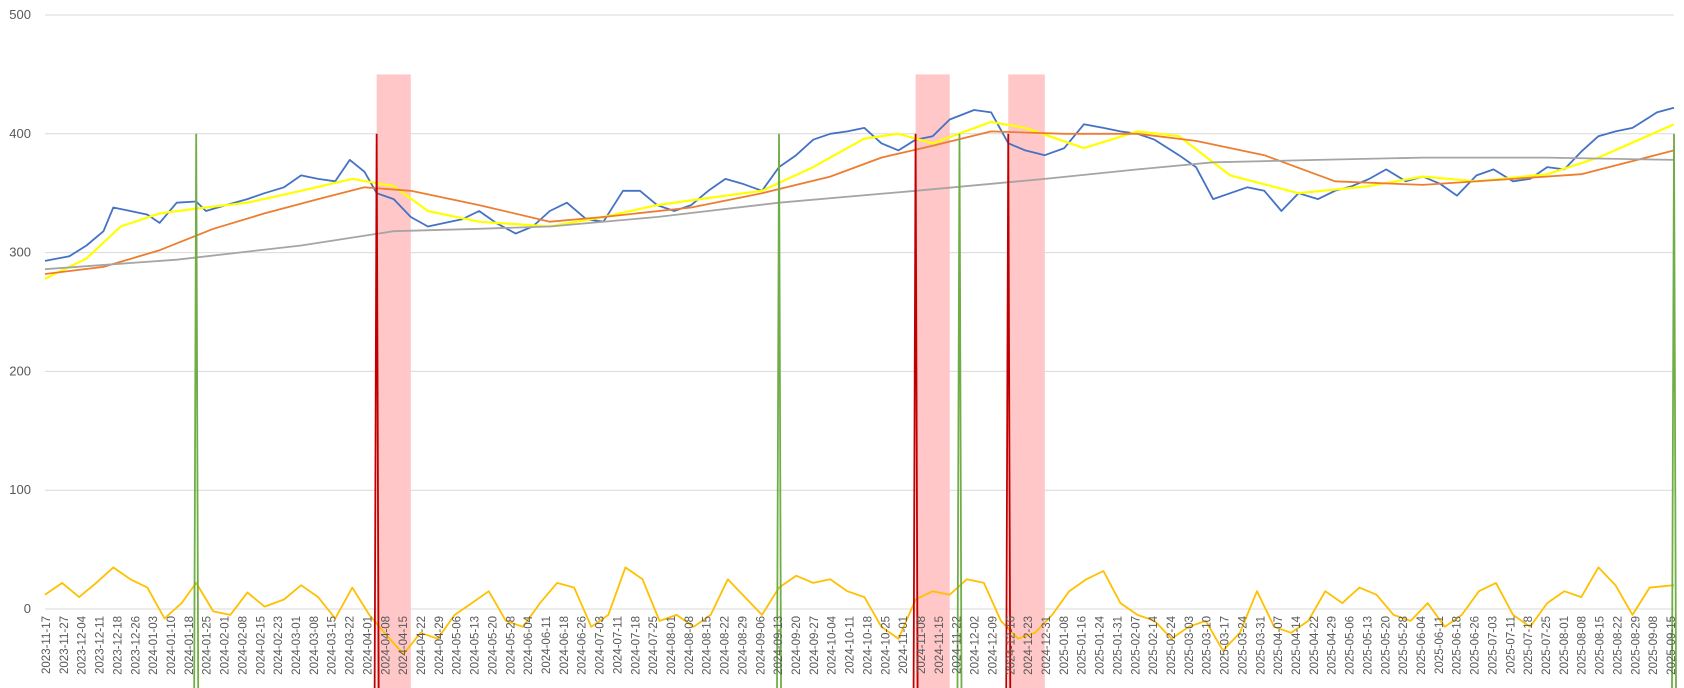 The width and height of the screenshot is (1684, 688). Describe the element at coordinates (618, 645) in the screenshot. I see `x-tick-label: 2024-07-11` at that location.